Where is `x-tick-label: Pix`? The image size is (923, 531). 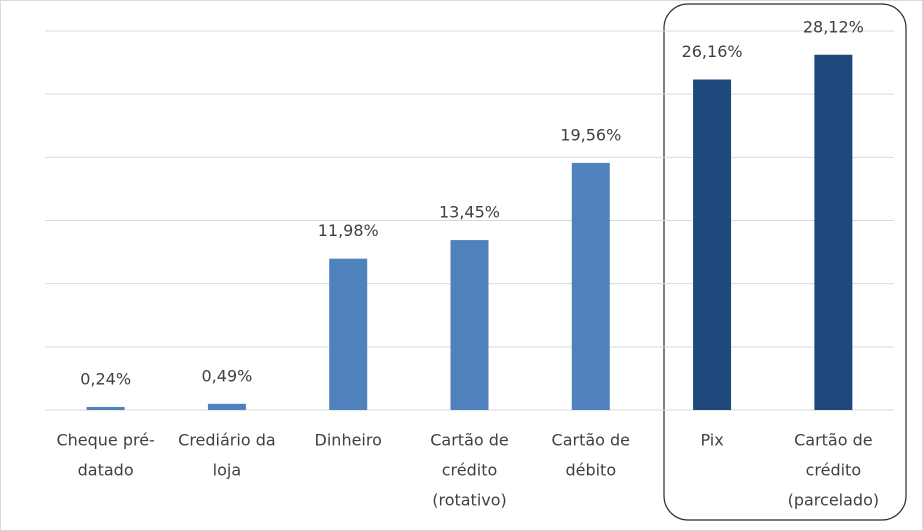 x-tick-label: Pix is located at coordinates (711, 440).